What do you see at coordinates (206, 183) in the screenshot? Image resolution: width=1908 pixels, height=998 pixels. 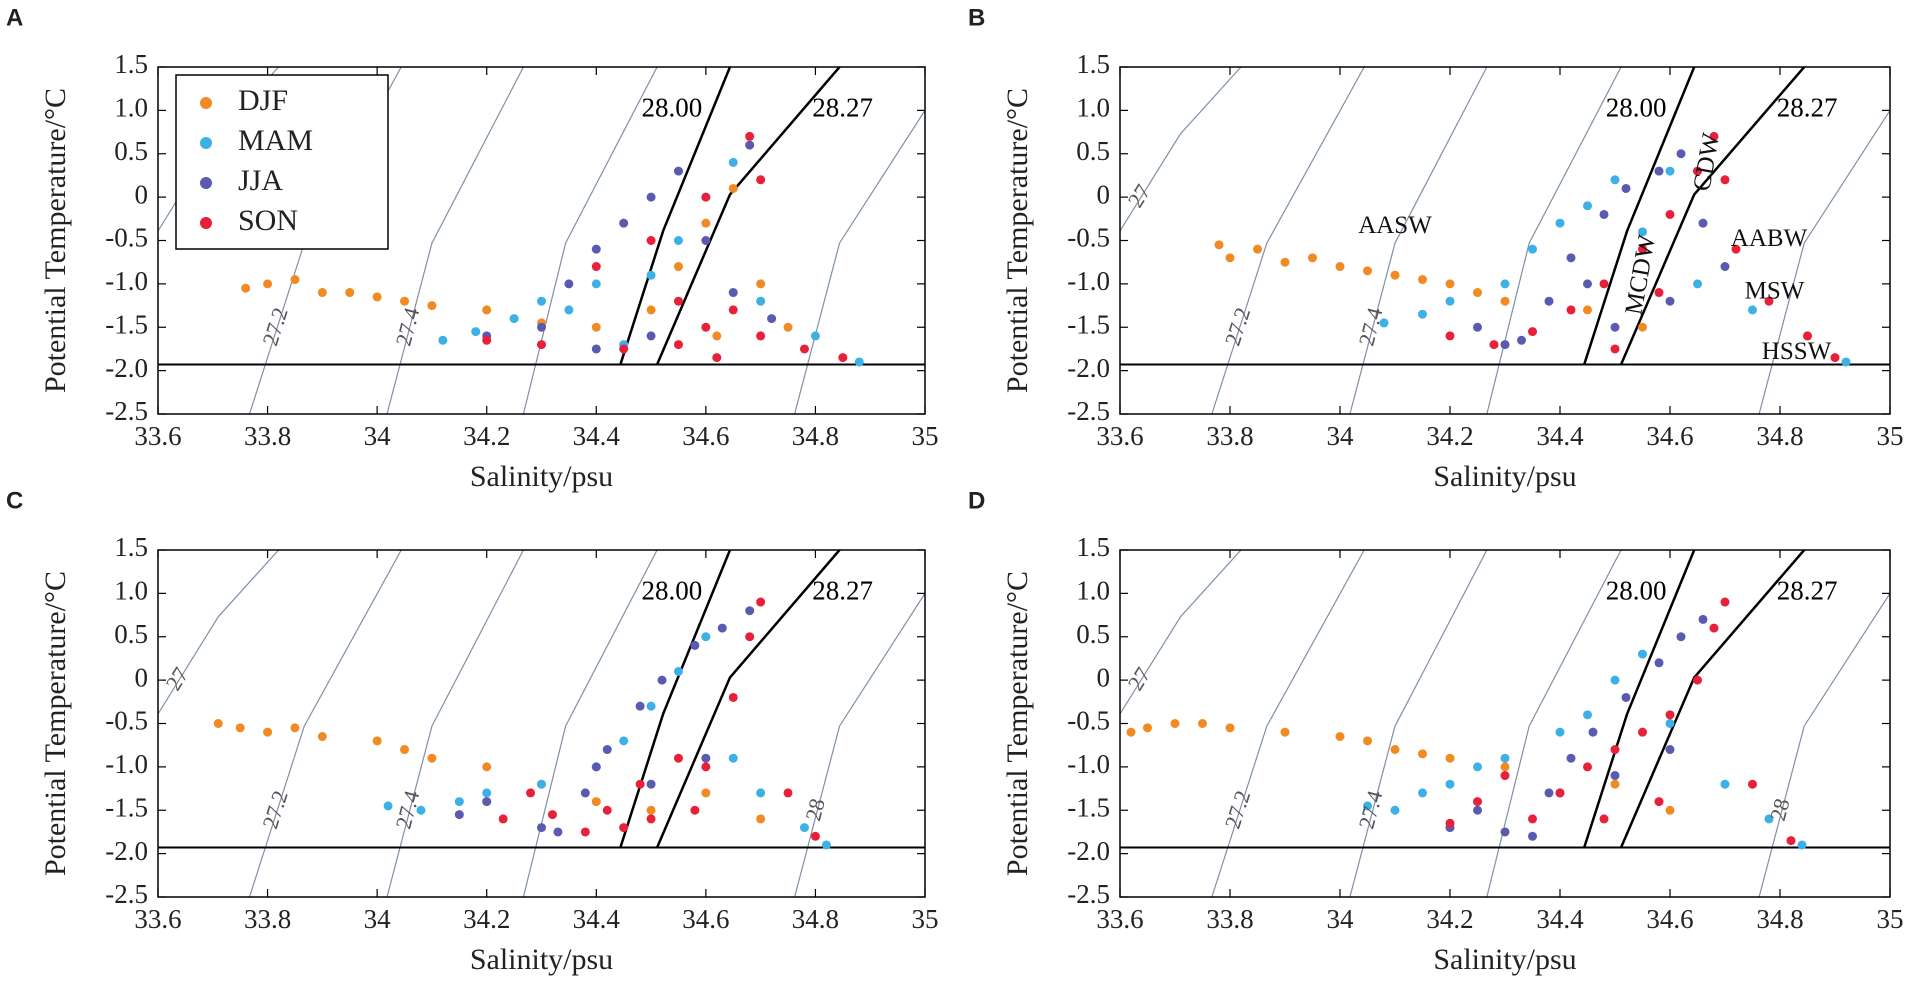 I see `legend-marker` at bounding box center [206, 183].